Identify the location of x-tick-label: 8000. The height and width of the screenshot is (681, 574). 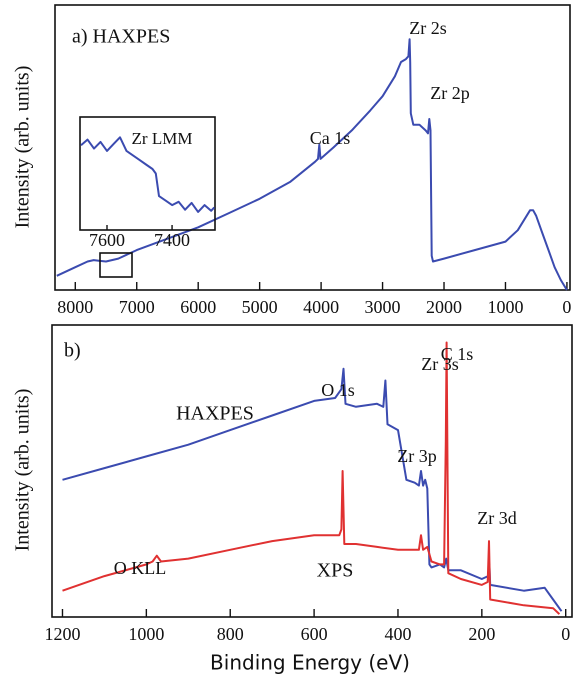
(75, 307).